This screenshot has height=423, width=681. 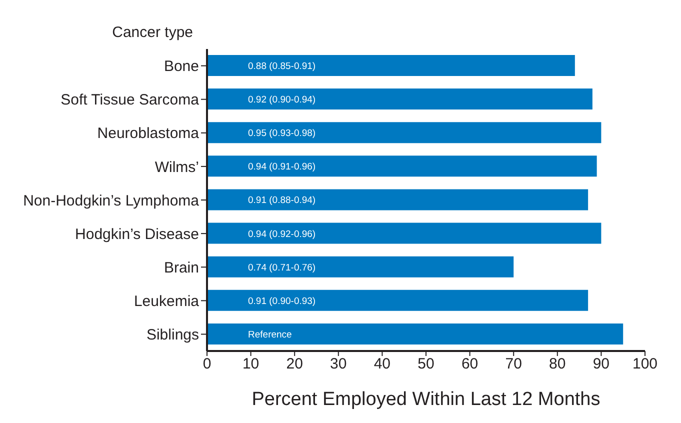 What do you see at coordinates (172, 335) in the screenshot?
I see `y-tick-label: Siblings` at bounding box center [172, 335].